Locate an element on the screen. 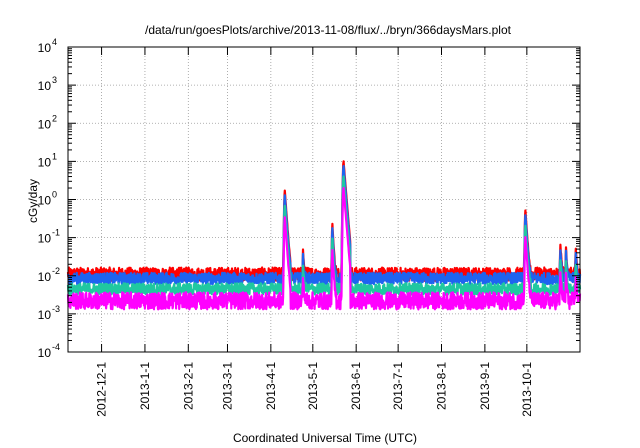  x-tick-label: 2013-6-1 is located at coordinates (356, 386).